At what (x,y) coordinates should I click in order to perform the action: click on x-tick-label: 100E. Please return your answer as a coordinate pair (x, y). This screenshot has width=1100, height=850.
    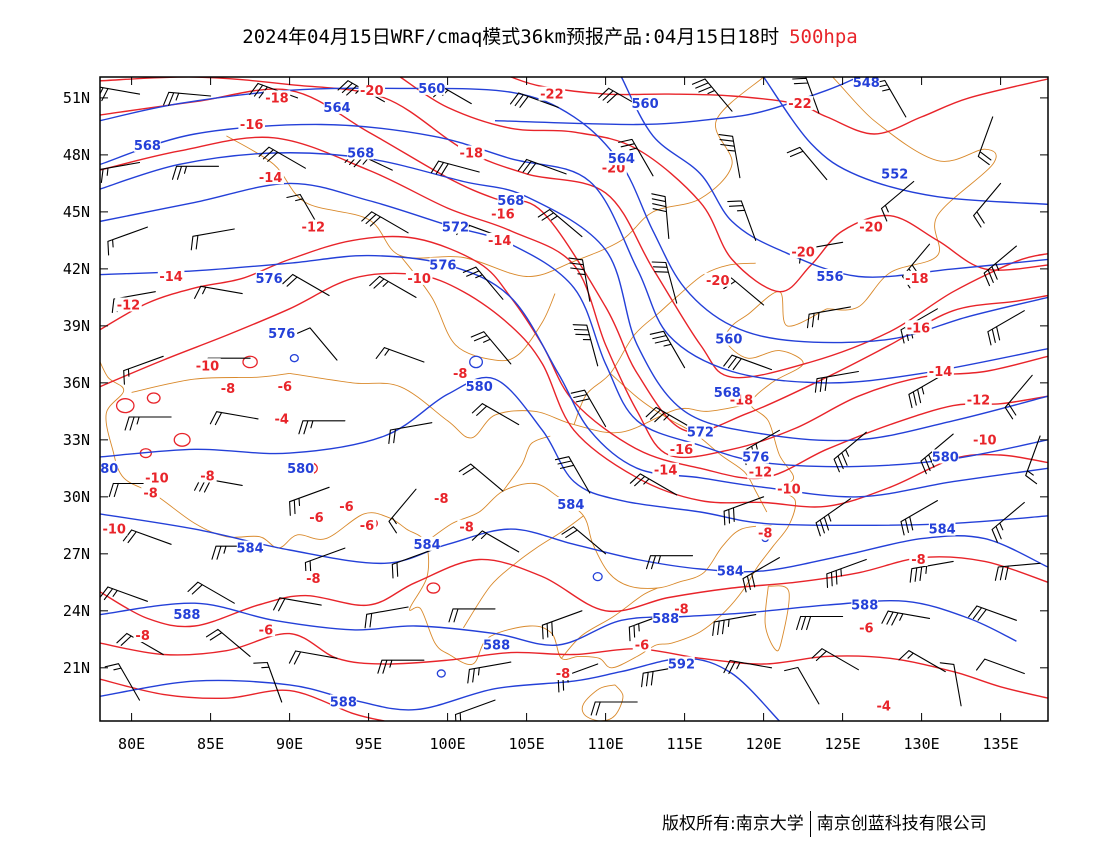
    Looking at the image, I should click on (448, 744).